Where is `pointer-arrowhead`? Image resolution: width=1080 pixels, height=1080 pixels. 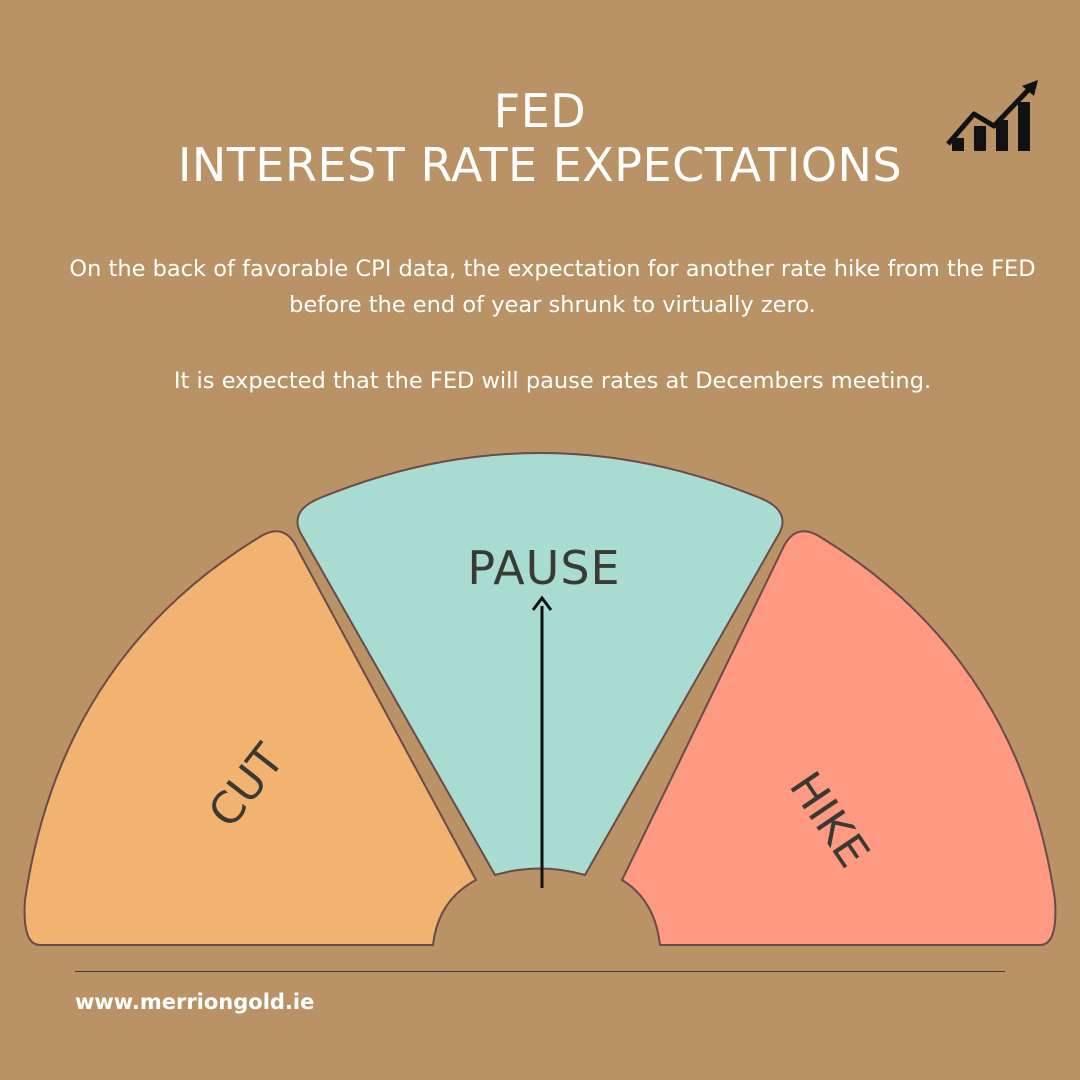 pointer-arrowhead is located at coordinates (542, 603).